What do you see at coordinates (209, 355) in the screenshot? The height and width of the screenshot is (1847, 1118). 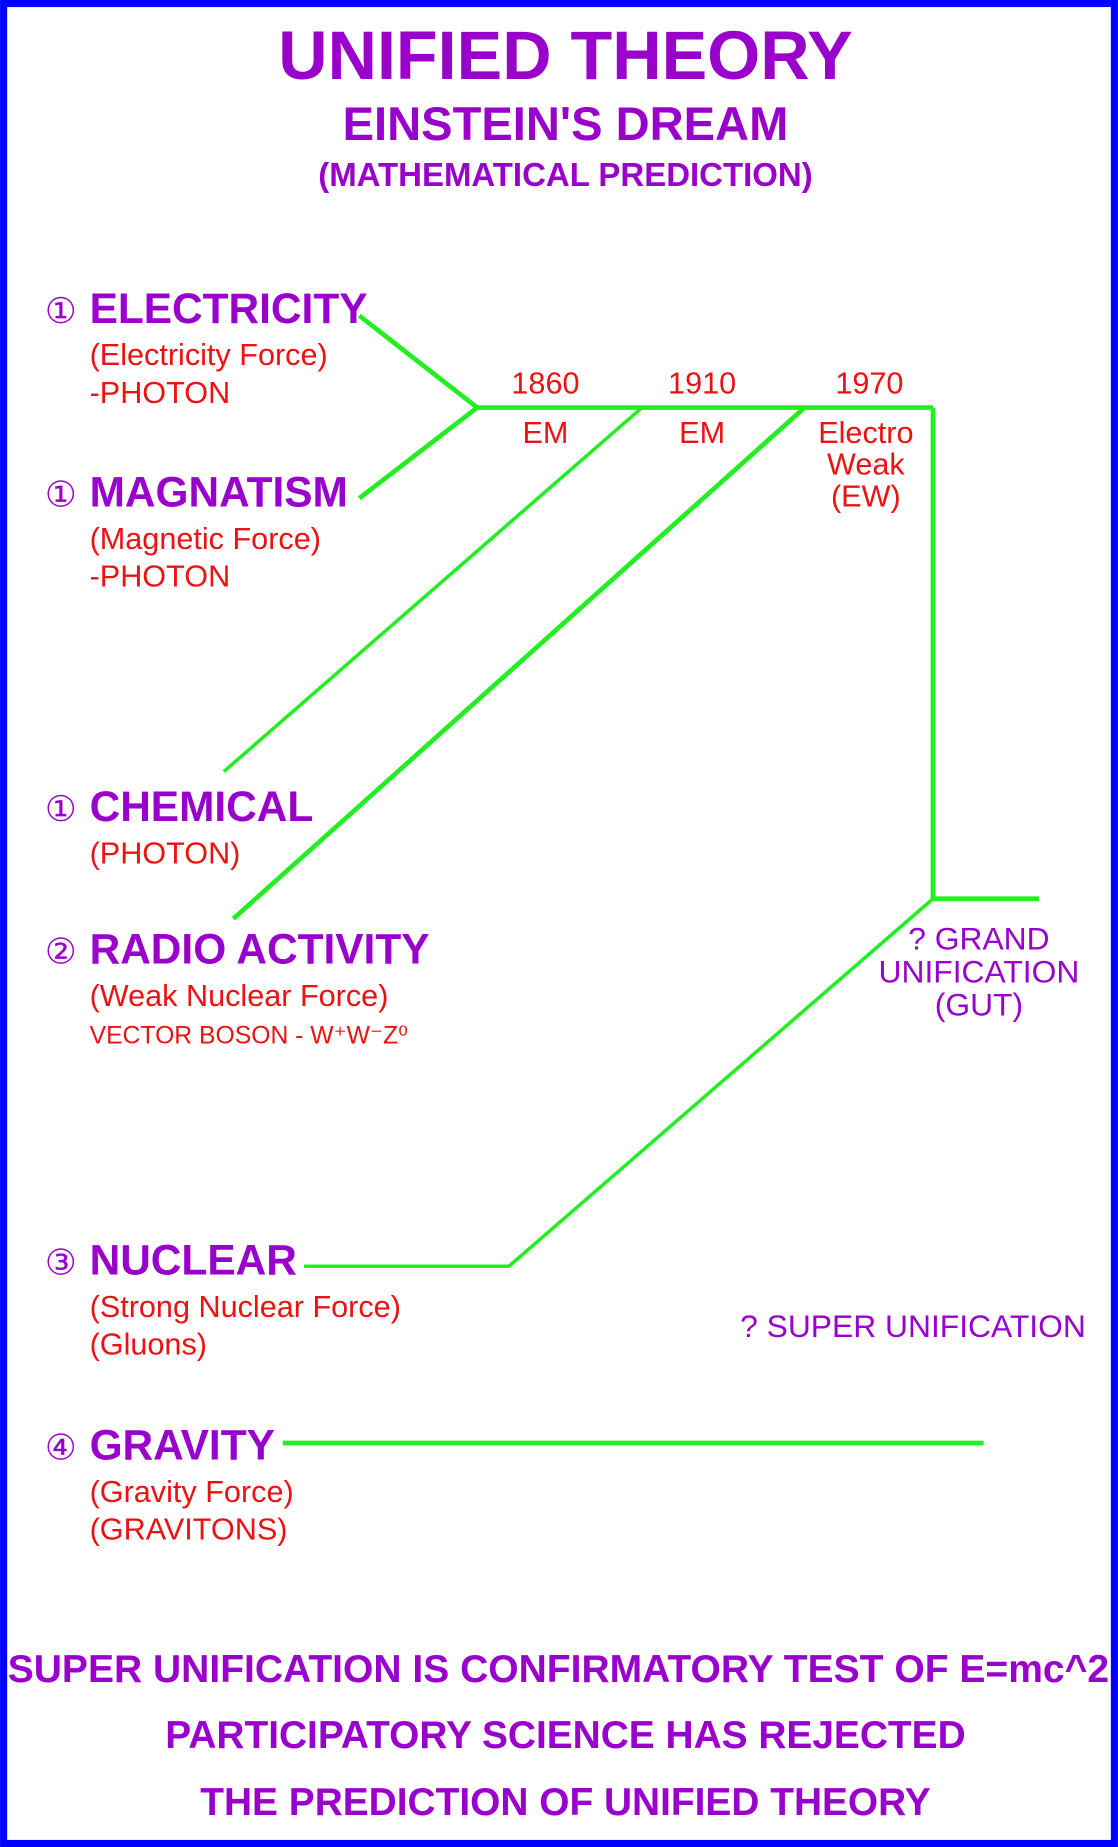 I see `force-detail: (Electricity Force)` at bounding box center [209, 355].